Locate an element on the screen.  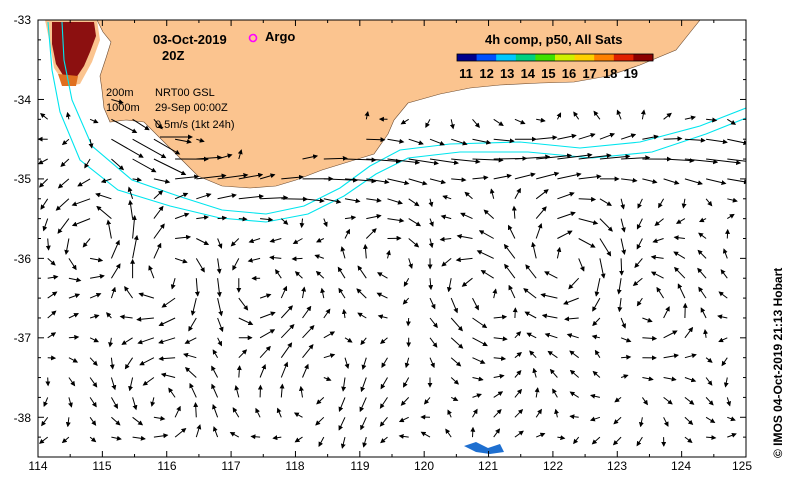
map-date: 03-Oct-2019 is located at coordinates (190, 39).